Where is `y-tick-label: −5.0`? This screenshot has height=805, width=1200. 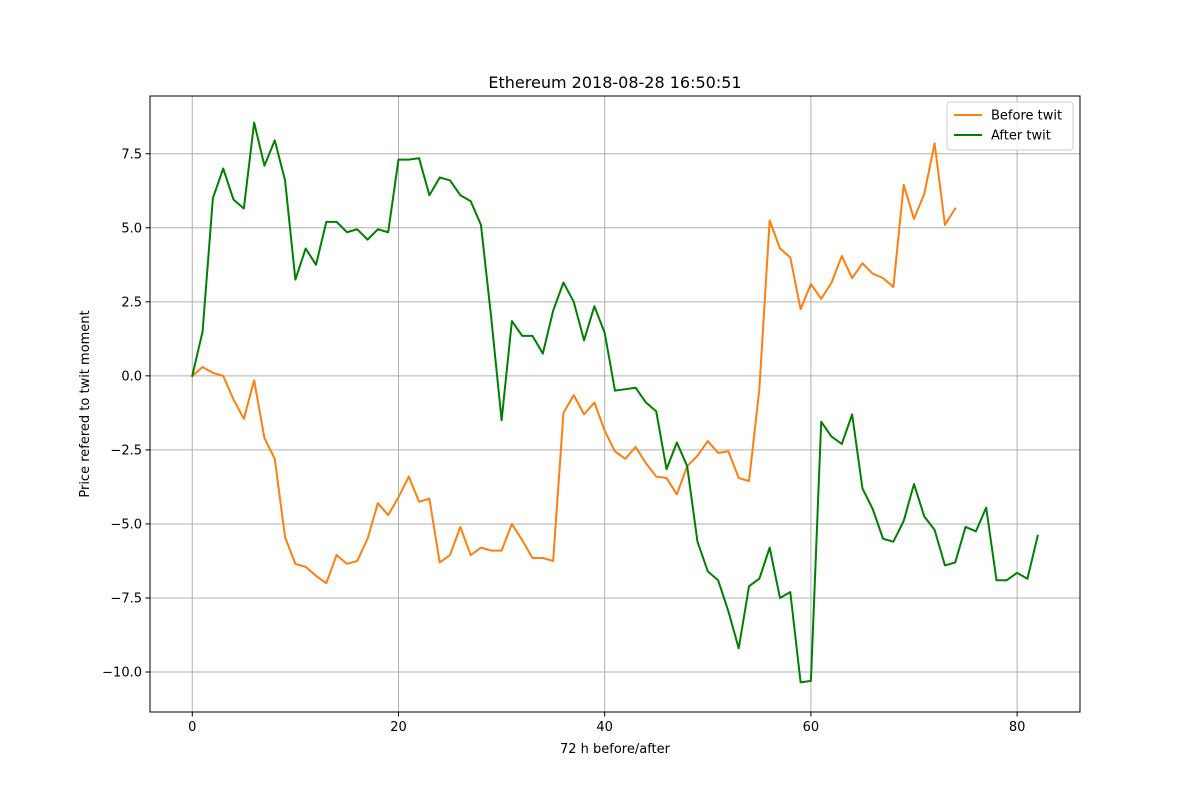 y-tick-label: −5.0 is located at coordinates (126, 524).